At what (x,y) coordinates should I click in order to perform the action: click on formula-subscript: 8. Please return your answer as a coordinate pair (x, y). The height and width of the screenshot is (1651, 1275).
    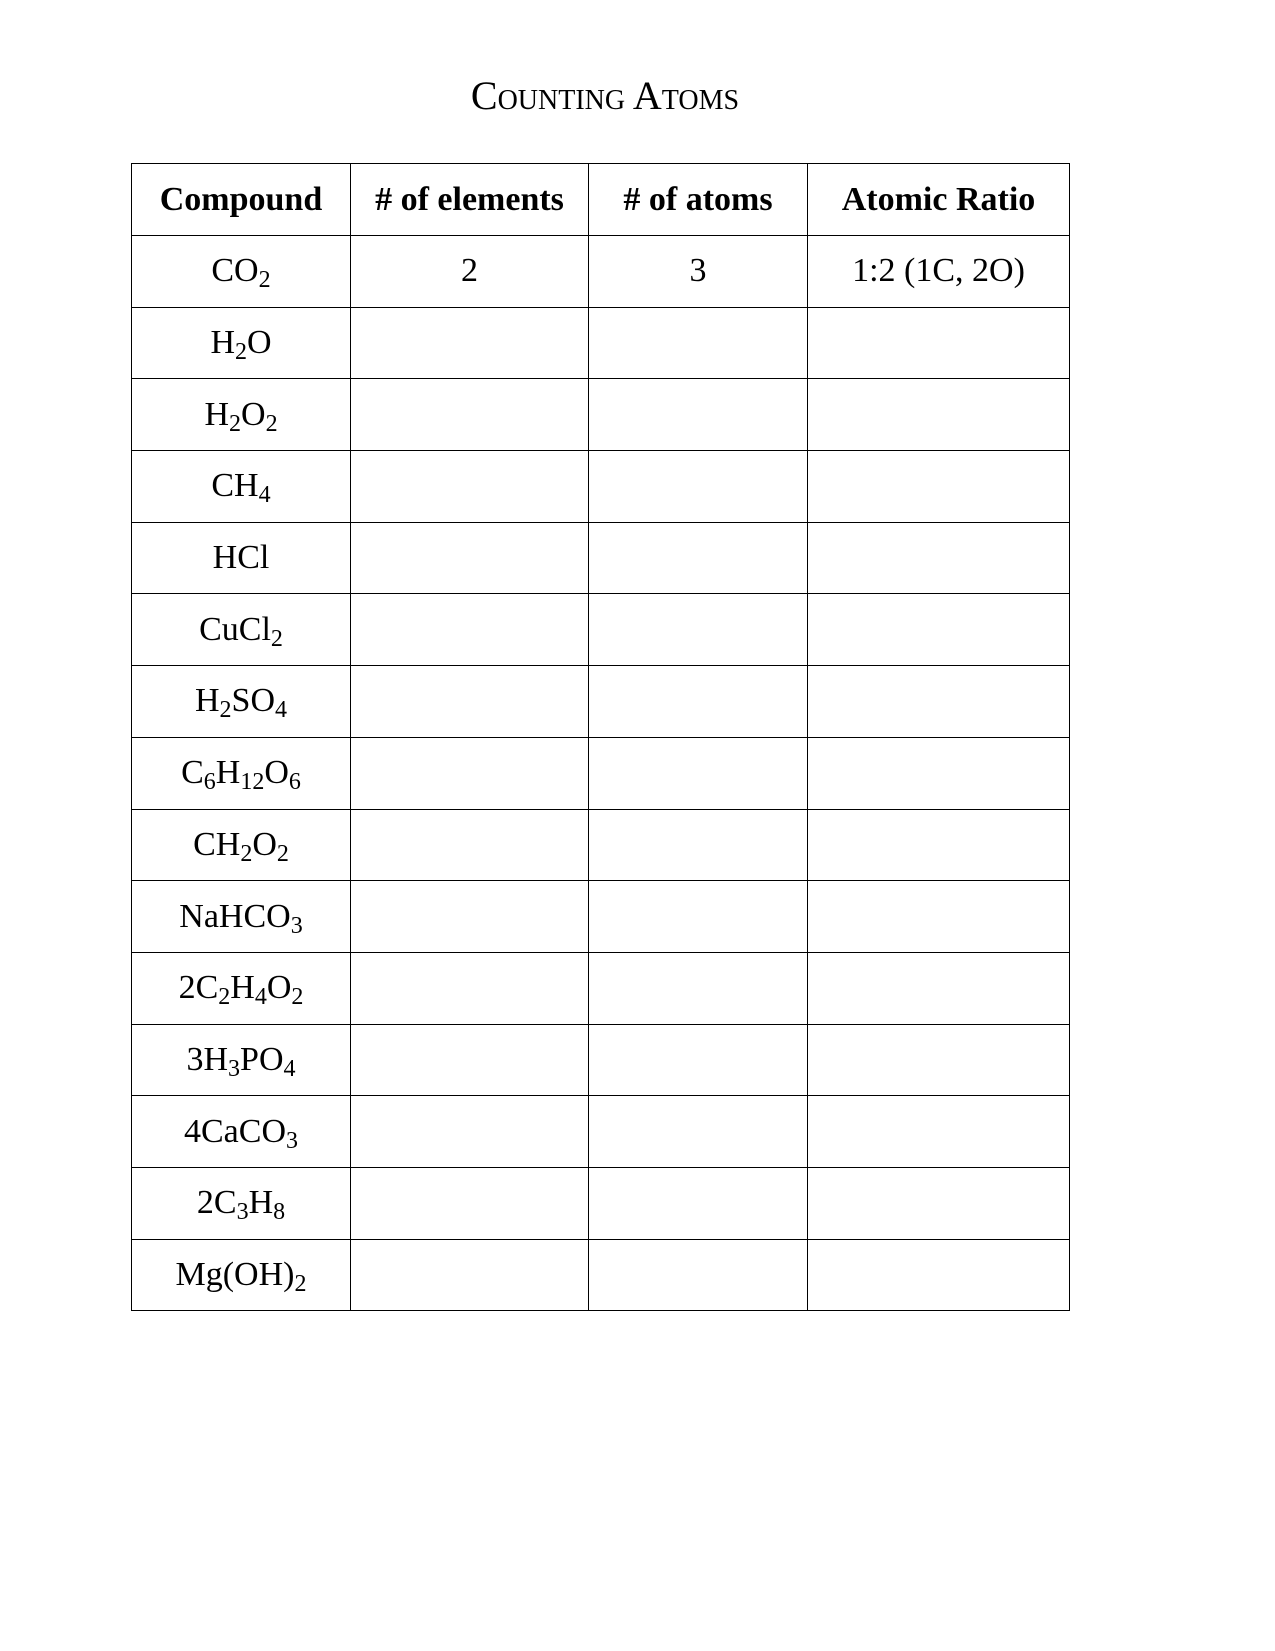
    Looking at the image, I should click on (279, 1212).